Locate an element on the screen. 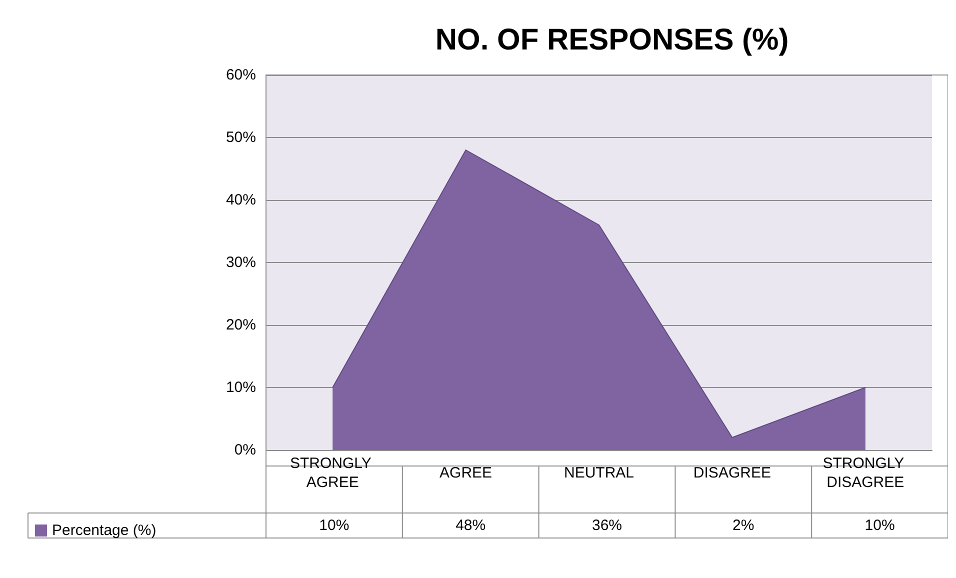 The height and width of the screenshot is (578, 956). data-label: 36% is located at coordinates (607, 525).